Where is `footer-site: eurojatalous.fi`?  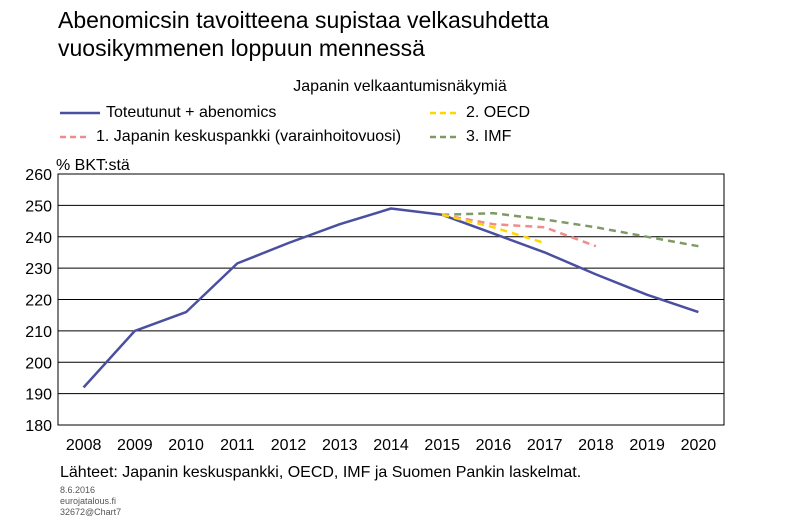
footer-site: eurojatalous.fi is located at coordinates (88, 501).